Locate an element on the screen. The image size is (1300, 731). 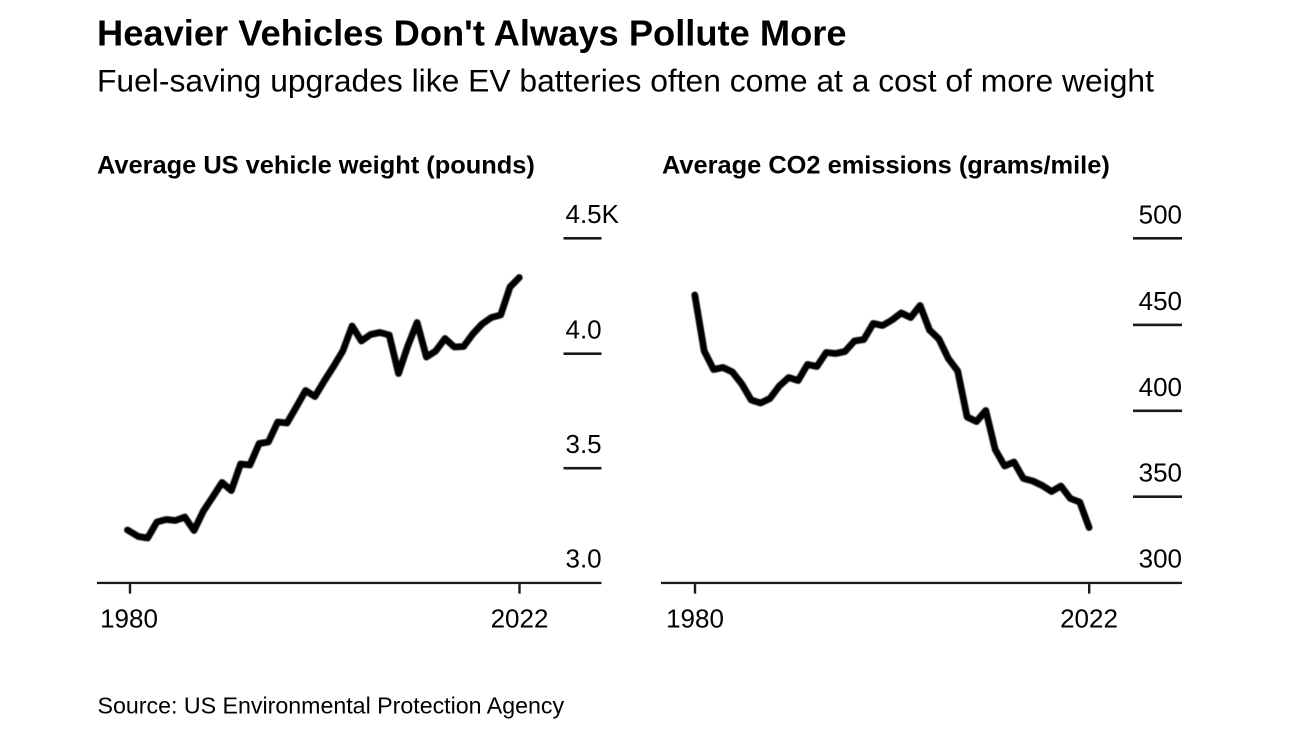
svg-text: 4.5K is located at coordinates (593, 214).